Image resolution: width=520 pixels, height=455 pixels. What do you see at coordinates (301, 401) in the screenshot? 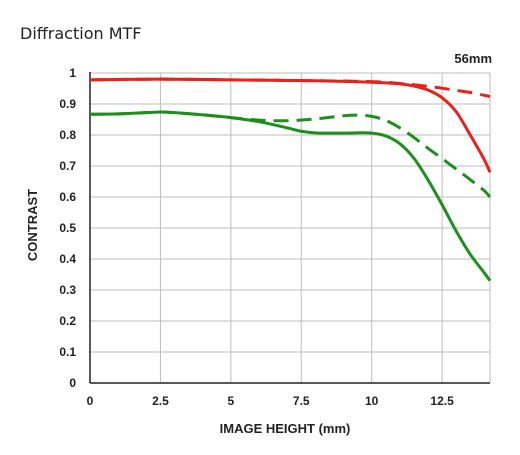
I see `x-tick-label: 7.5` at bounding box center [301, 401].